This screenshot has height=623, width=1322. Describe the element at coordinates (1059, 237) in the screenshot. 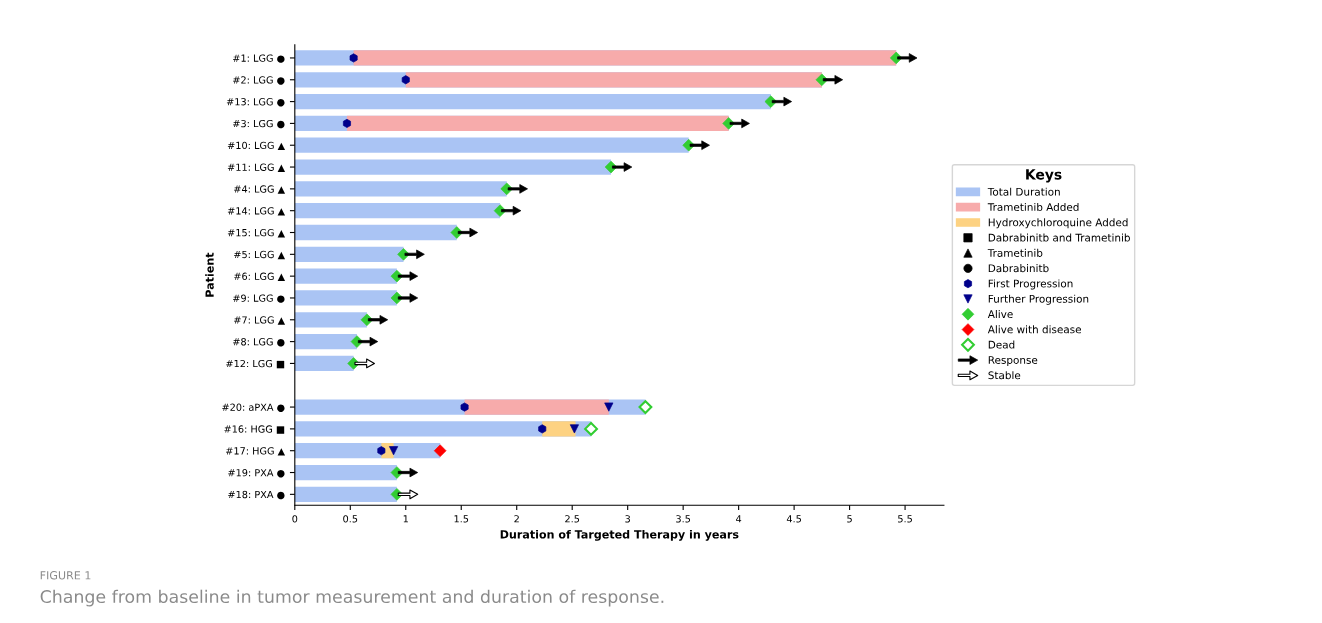

I see `legend-label: Dabrabinitb and Trametinib` at that location.